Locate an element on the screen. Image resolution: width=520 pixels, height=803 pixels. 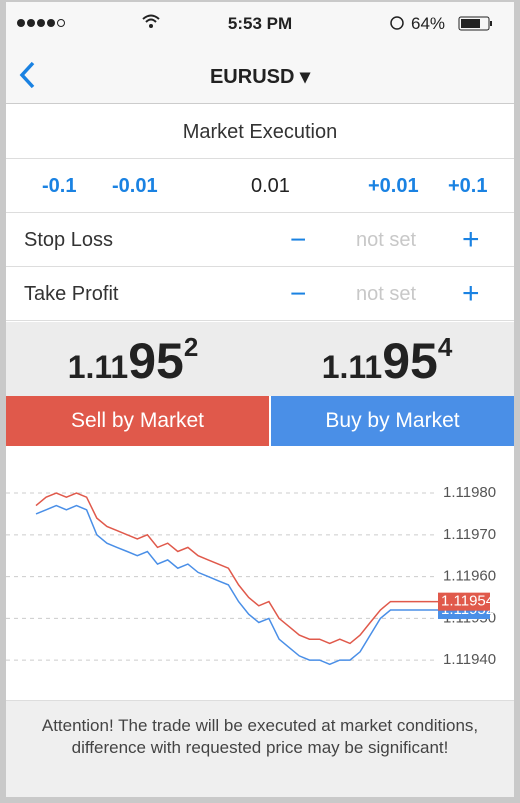
volume-step: +0.1 is located at coordinates (468, 186).